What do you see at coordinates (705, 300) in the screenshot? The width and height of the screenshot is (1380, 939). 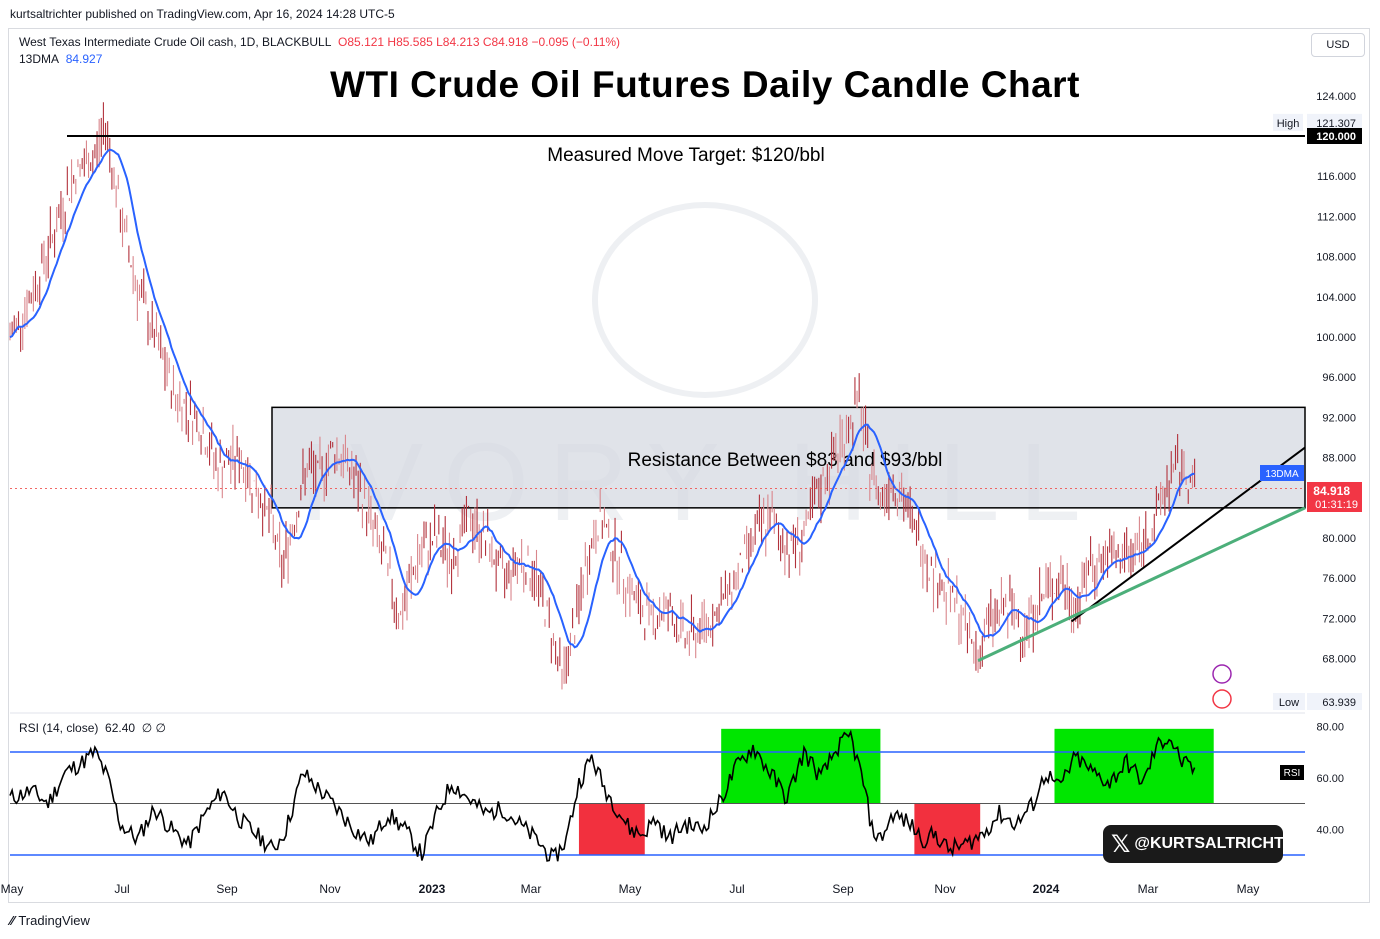 I see `watermark-elephant-icon` at bounding box center [705, 300].